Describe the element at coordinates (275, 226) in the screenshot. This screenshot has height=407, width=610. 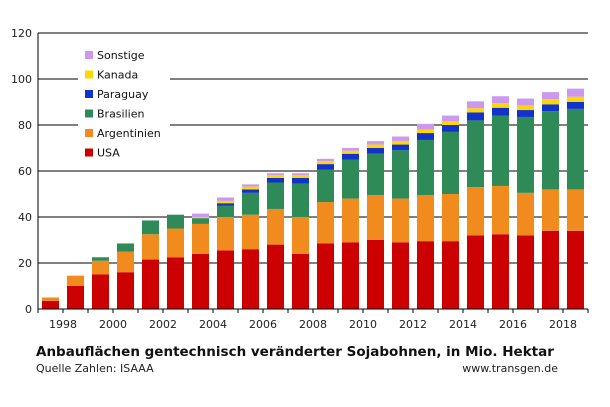
I see `bar-segment-argentinien-2006` at that location.